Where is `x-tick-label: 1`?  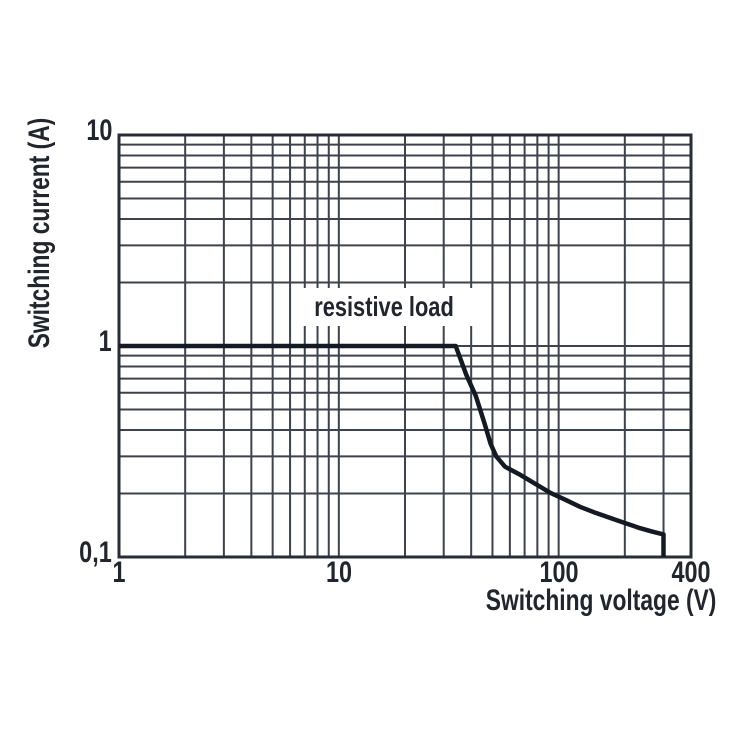 x-tick-label: 1 is located at coordinates (119, 572).